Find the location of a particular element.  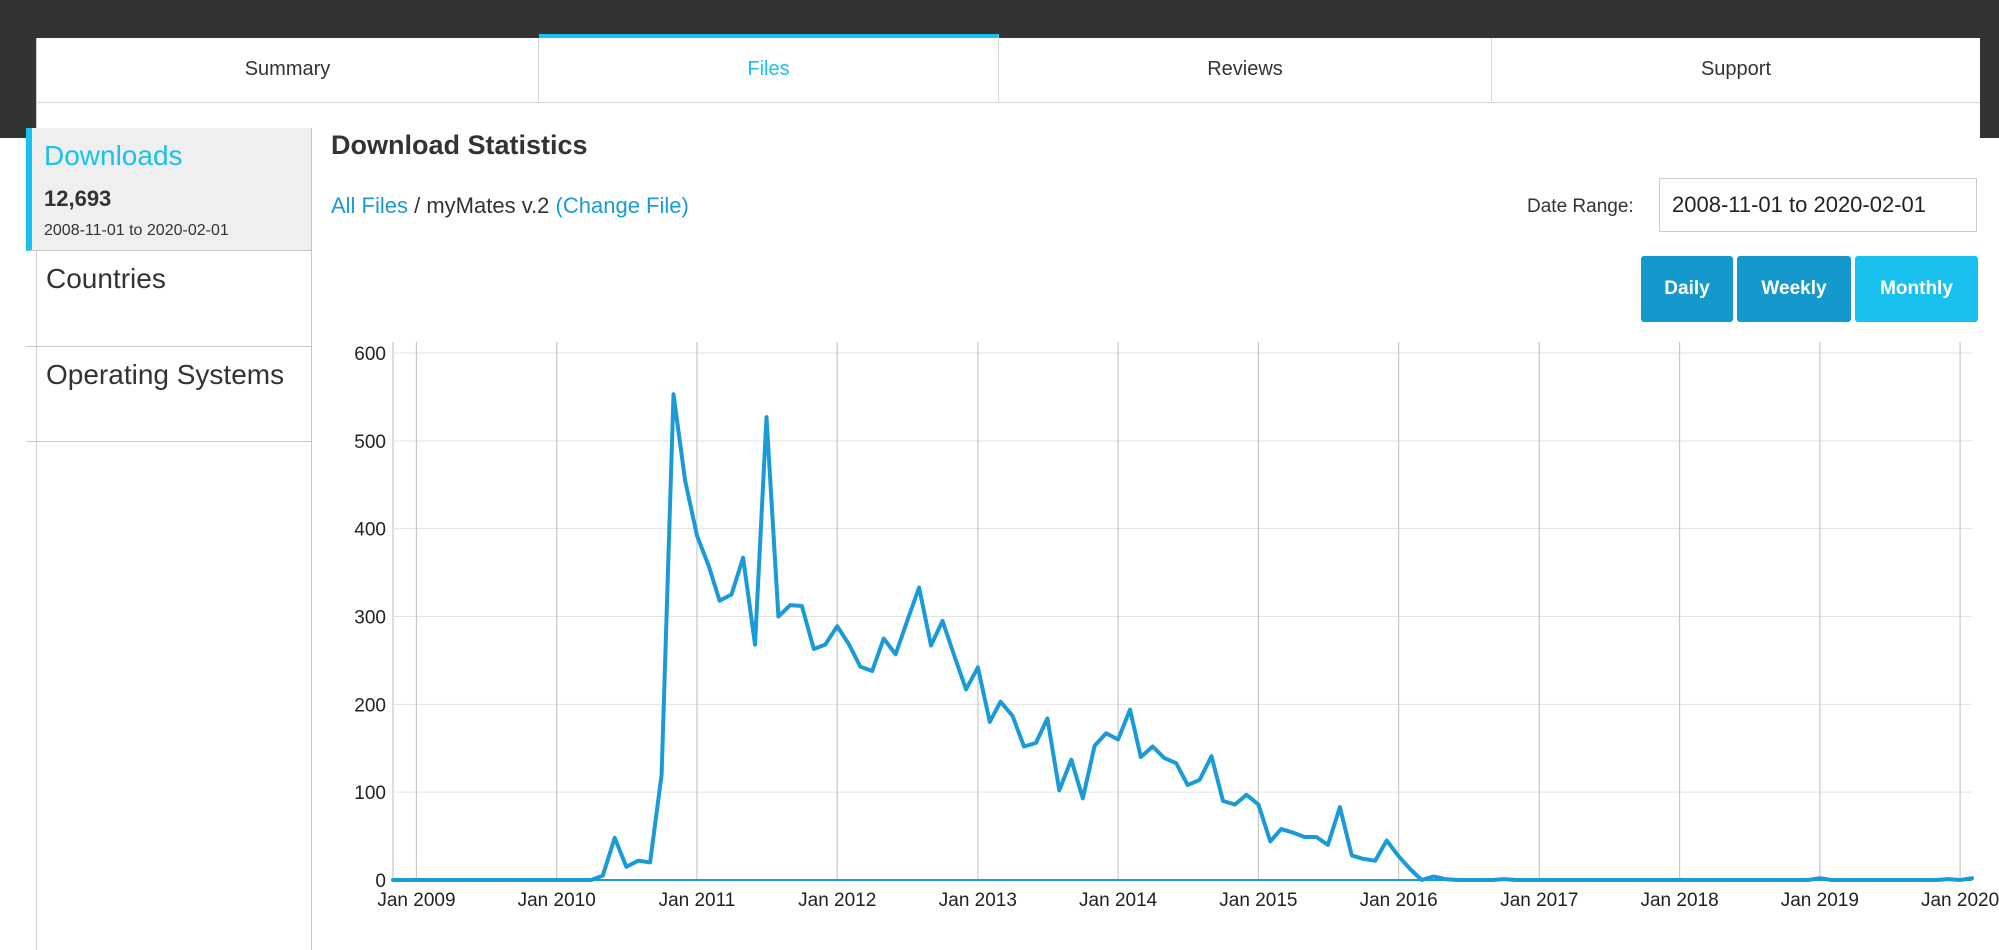

all-files-link: All Files is located at coordinates (370, 205).